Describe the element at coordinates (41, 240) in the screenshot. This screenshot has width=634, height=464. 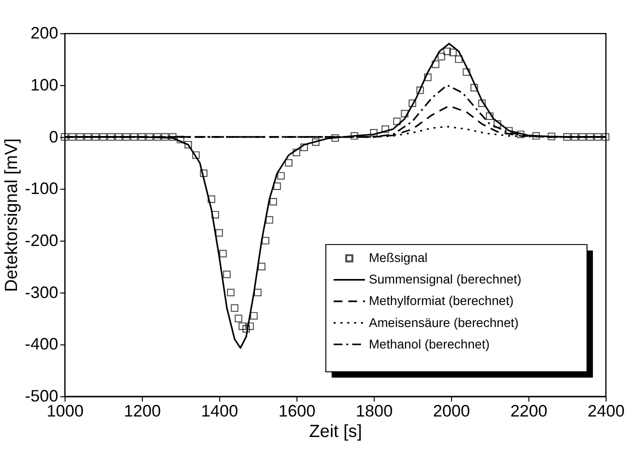
I see `y-tick-label: -200` at that location.